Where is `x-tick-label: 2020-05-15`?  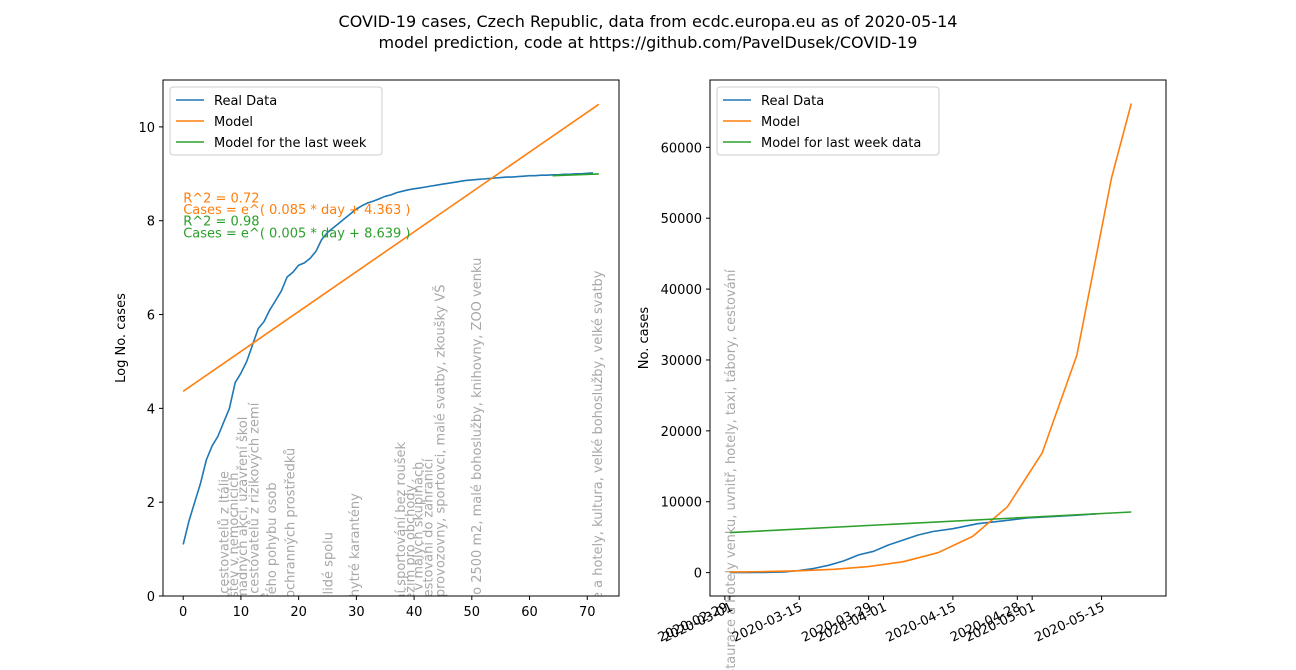 x-tick-label: 2020-05-15 is located at coordinates (1069, 623).